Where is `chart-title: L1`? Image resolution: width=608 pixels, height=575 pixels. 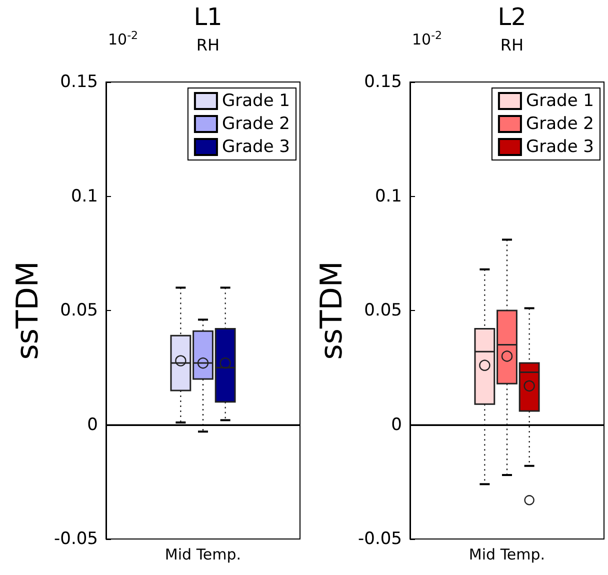
chart-title: L1 is located at coordinates (208, 17).